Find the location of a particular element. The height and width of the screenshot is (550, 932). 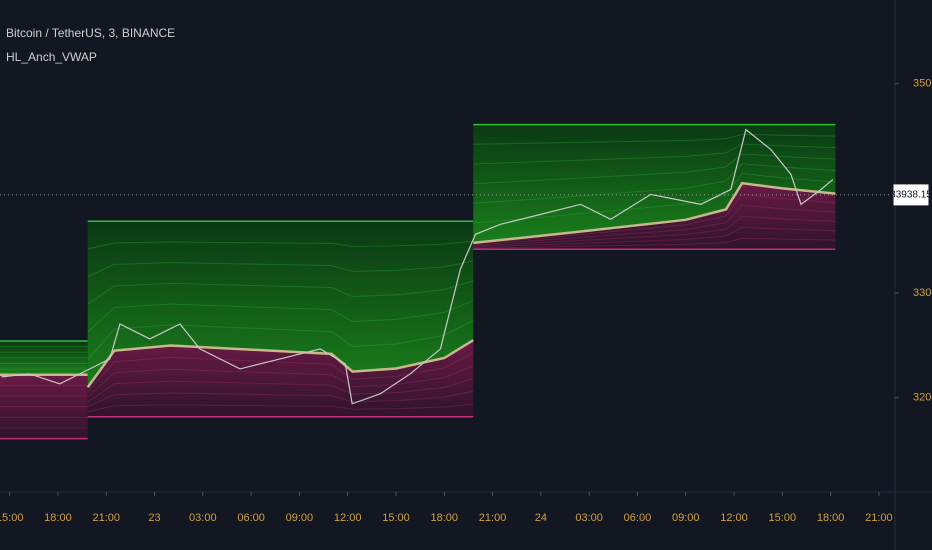

x-tick-label: 23 is located at coordinates (154, 518).